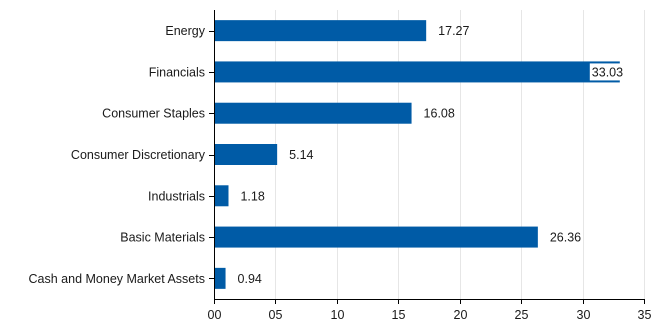 This screenshot has height=323, width=662. What do you see at coordinates (176, 196) in the screenshot?
I see `category-label: Industrials` at bounding box center [176, 196].